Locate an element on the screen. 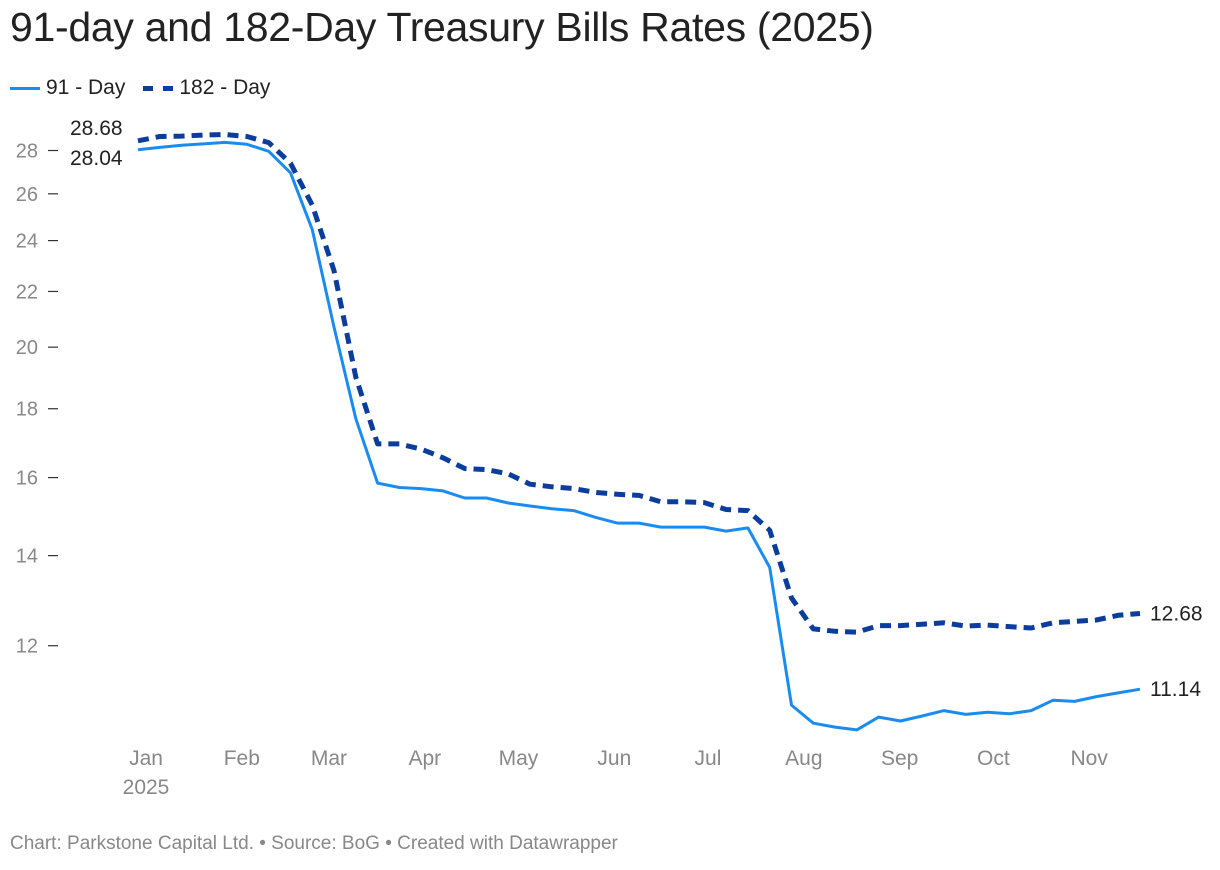 The width and height of the screenshot is (1220, 870). y-tick-label: 22 is located at coordinates (27, 292).